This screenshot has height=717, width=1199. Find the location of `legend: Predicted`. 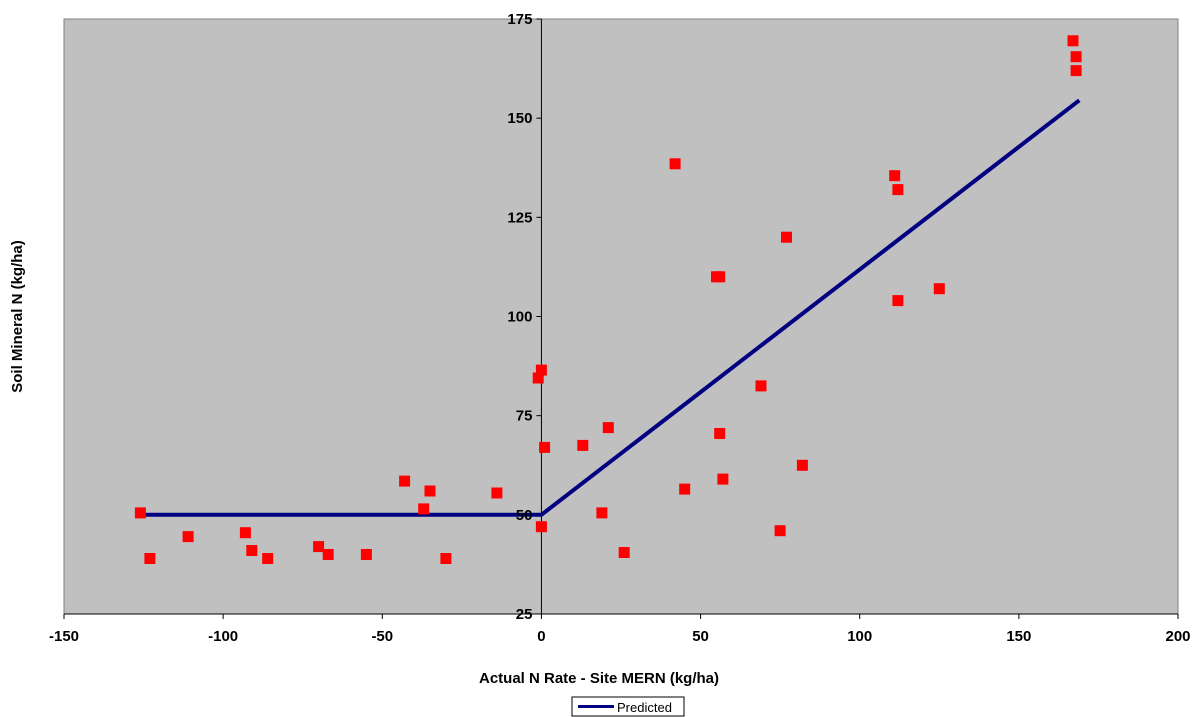

legend: Predicted is located at coordinates (628, 706).